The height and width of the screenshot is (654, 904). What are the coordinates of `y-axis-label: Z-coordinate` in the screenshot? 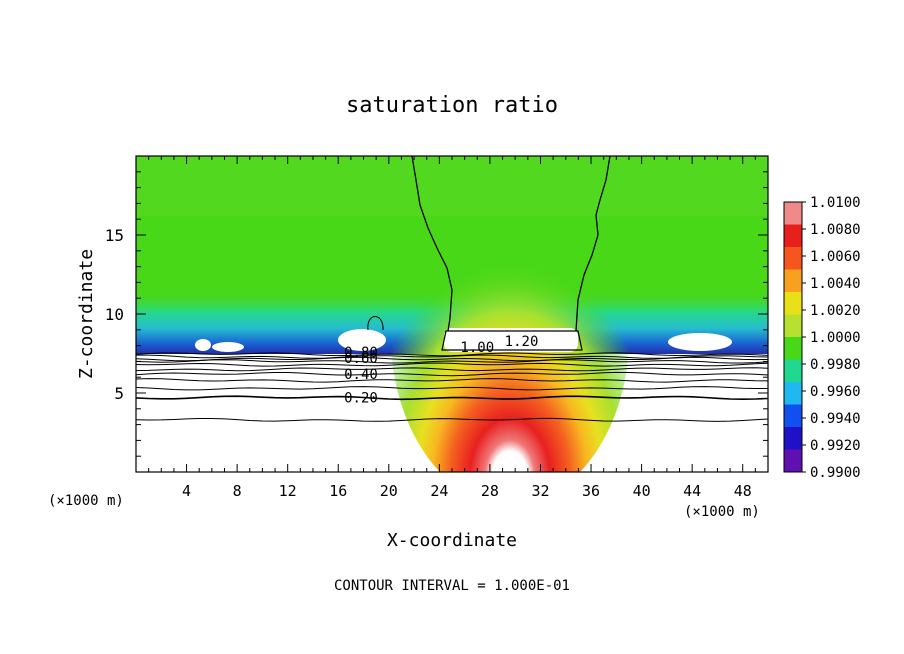 It's located at (86, 314).